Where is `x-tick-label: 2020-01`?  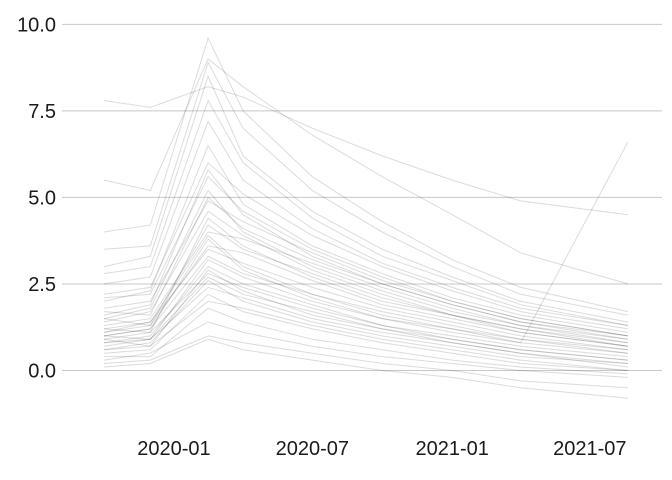 x-tick-label: 2020-01 is located at coordinates (173, 449).